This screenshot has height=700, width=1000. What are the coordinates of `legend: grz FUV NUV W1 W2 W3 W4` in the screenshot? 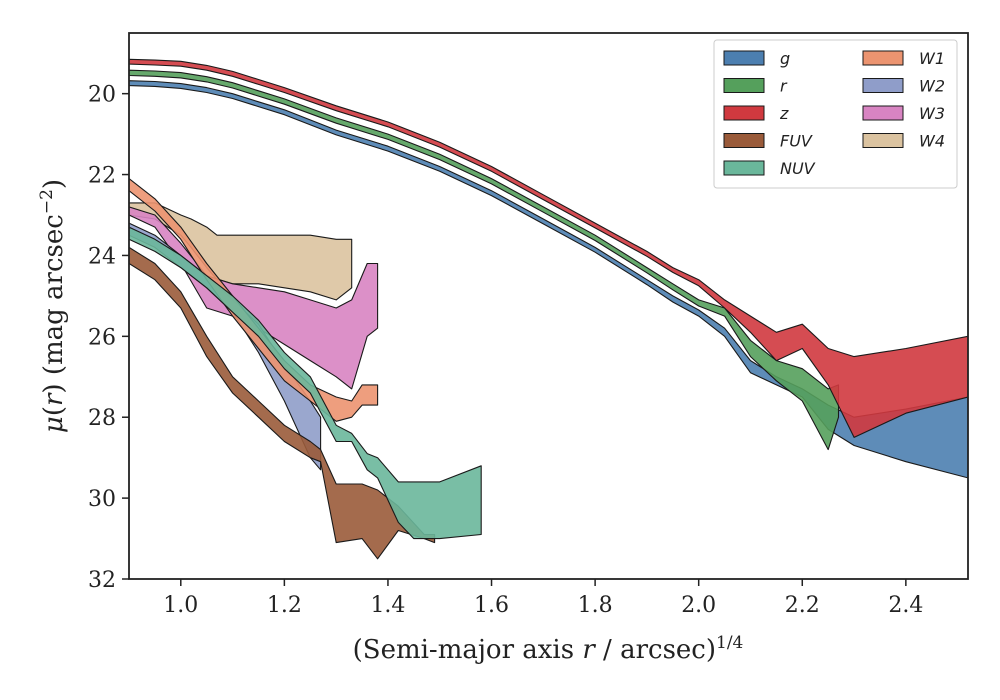 It's located at (835, 114).